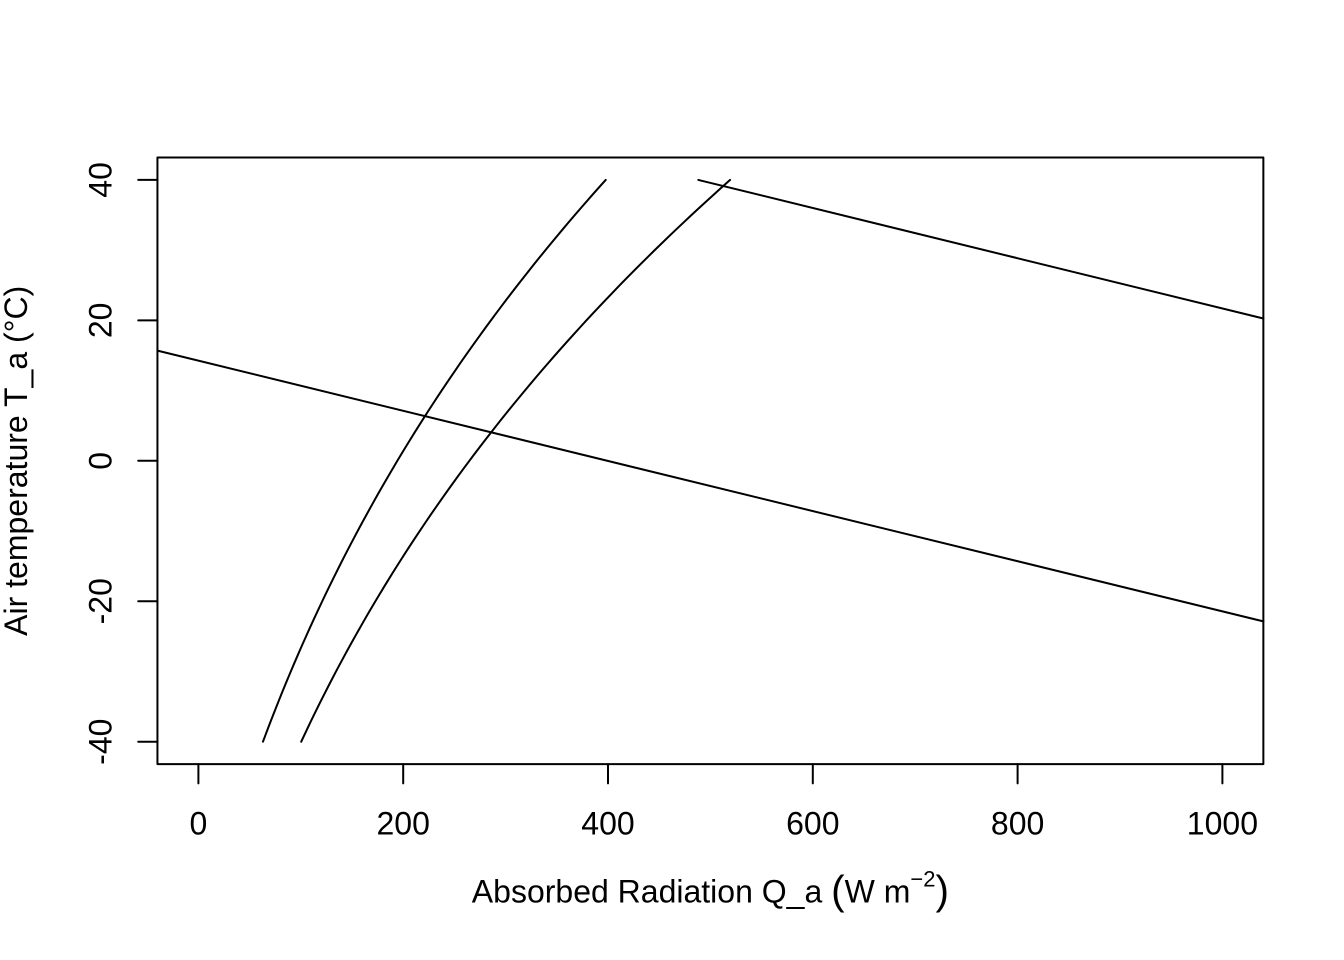 The height and width of the screenshot is (960, 1344). Describe the element at coordinates (1017, 823) in the screenshot. I see `svg-text: 800` at that location.